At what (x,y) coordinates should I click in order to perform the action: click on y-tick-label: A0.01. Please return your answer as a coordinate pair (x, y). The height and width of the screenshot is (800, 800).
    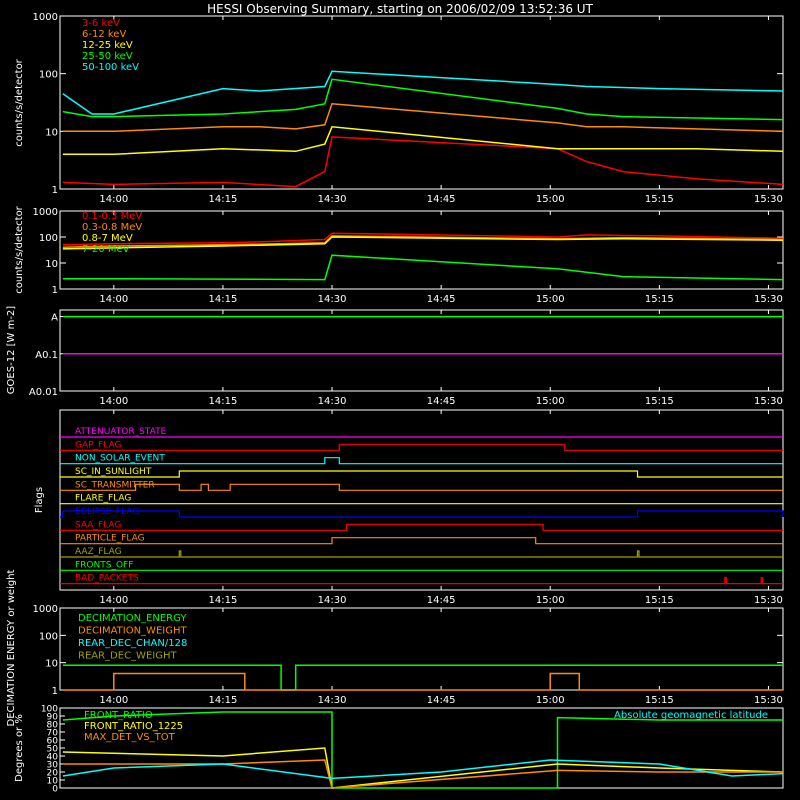
    Looking at the image, I should click on (43, 392).